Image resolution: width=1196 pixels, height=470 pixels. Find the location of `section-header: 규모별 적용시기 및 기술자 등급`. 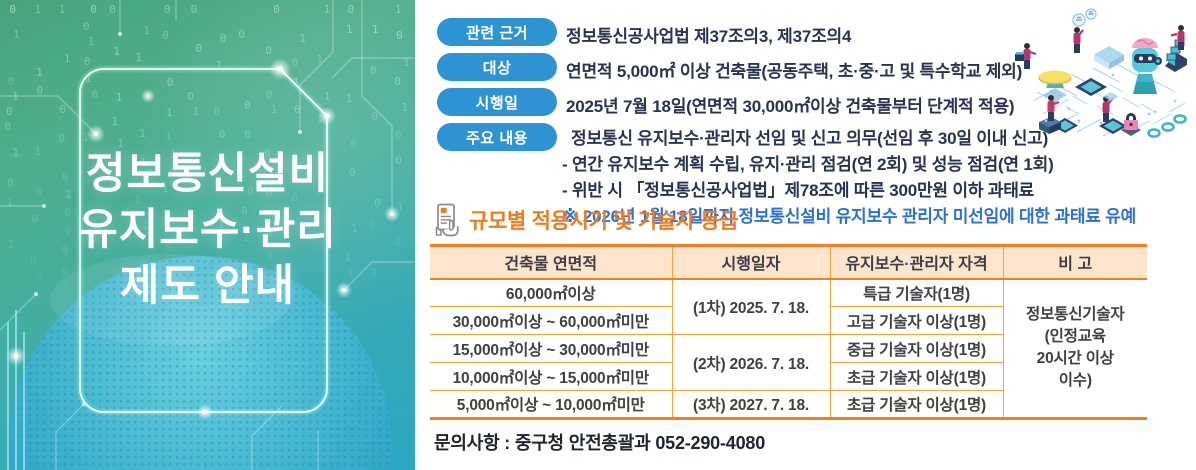

section-header: 규모별 적용시기 및 기술자 등급 is located at coordinates (584, 220).